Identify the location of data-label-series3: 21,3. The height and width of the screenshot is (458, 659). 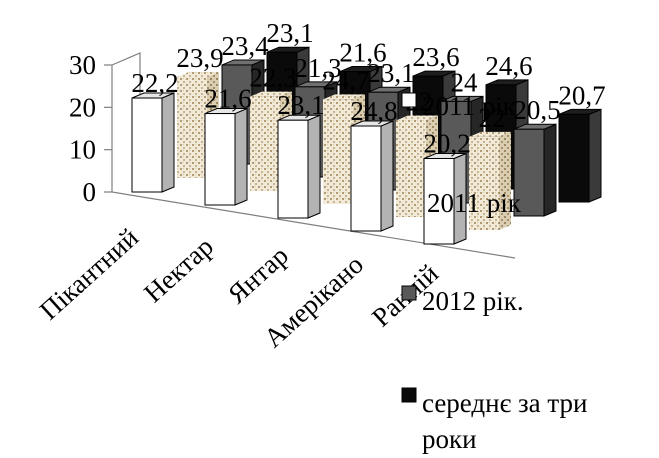
(317, 68).